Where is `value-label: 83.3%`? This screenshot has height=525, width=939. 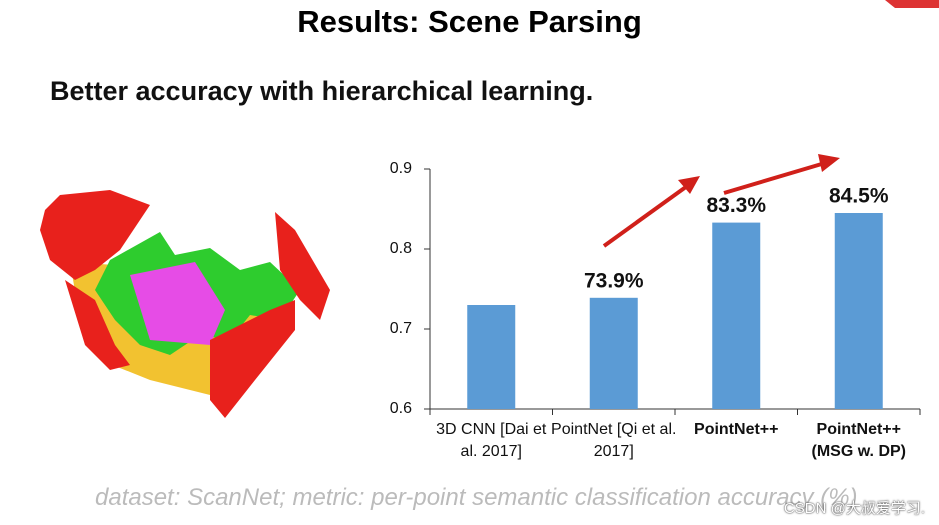 value-label: 83.3% is located at coordinates (736, 205).